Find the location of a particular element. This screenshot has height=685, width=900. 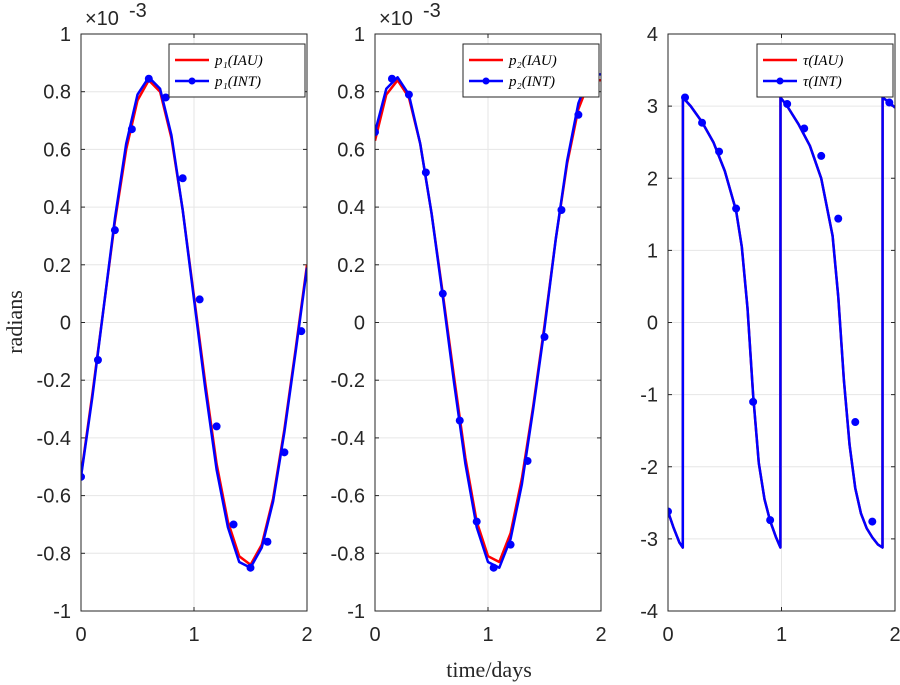

y-tick-label: -3 is located at coordinates (649, 540).